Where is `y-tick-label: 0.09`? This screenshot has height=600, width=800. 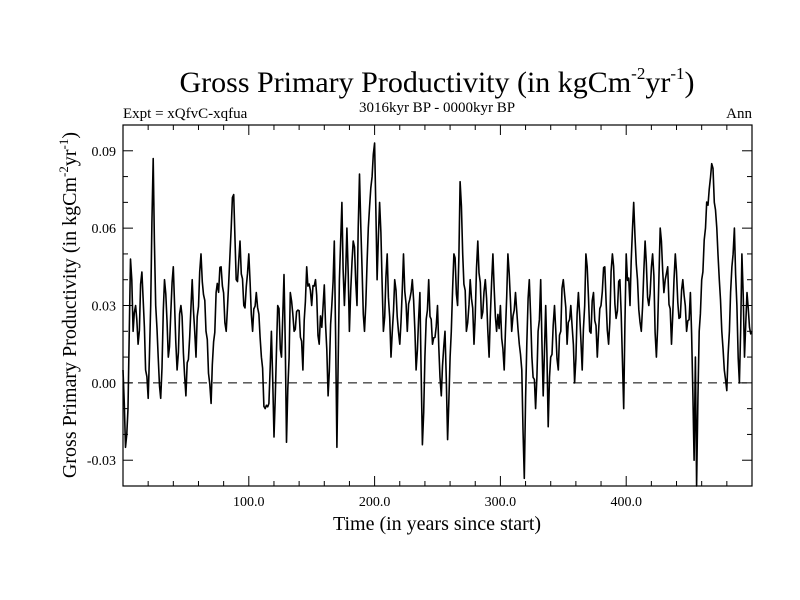 y-tick-label: 0.09 is located at coordinates (104, 152).